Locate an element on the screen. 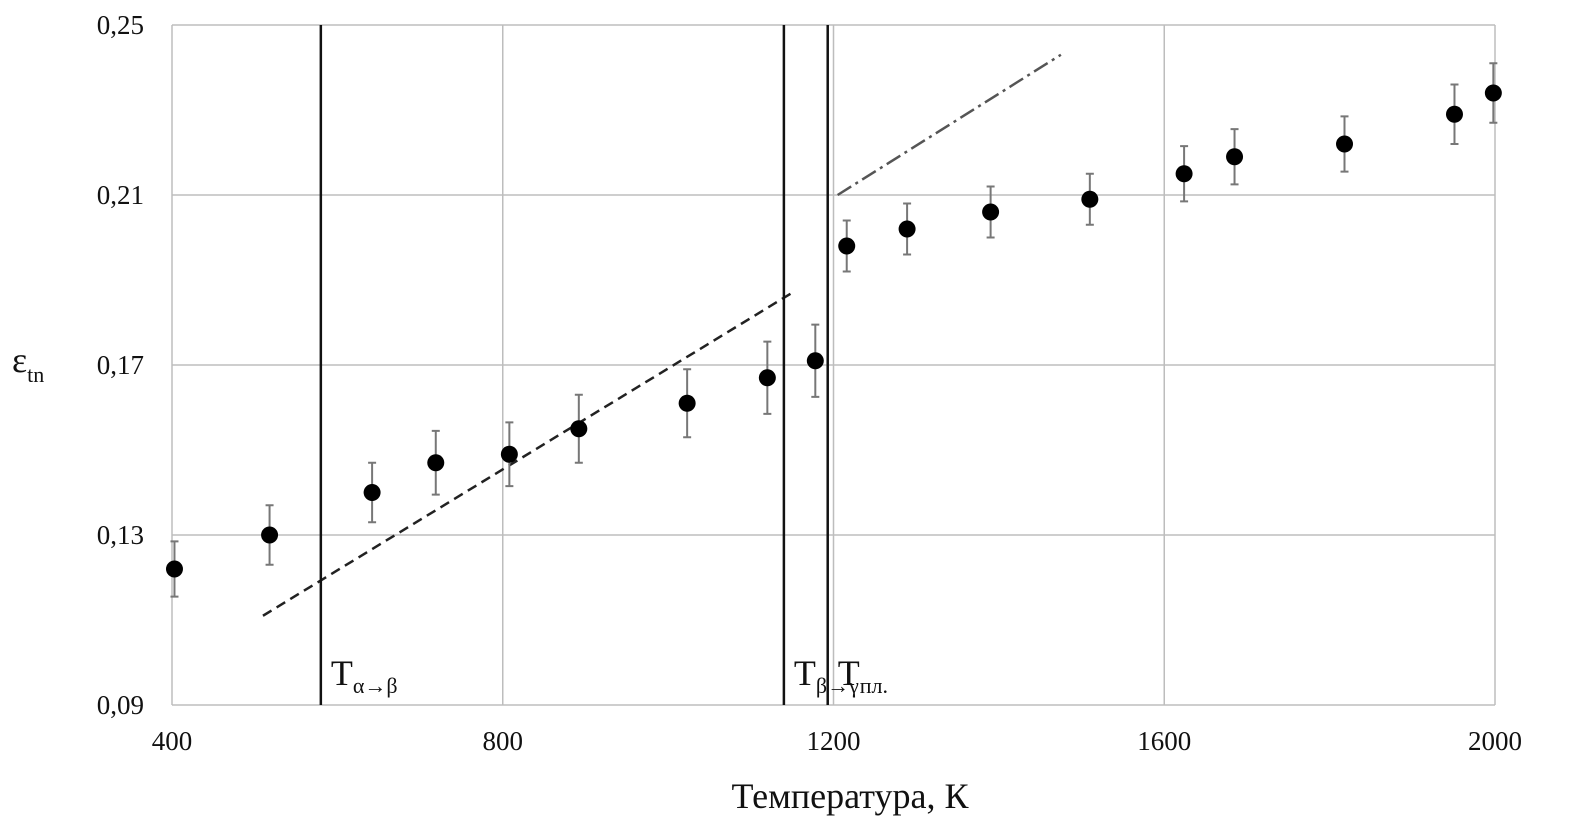  phase-label: Tα→β is located at coordinates (364, 675).